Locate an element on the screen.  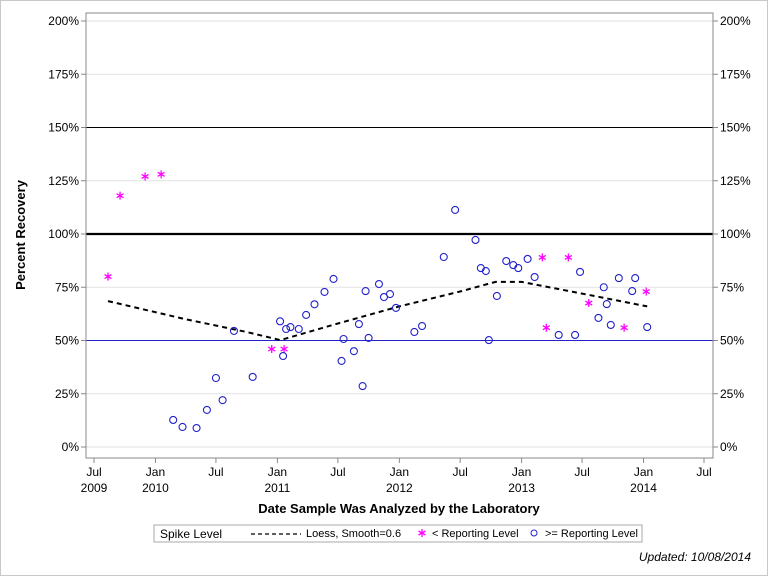
x-tick-year: 2014 is located at coordinates (643, 488).